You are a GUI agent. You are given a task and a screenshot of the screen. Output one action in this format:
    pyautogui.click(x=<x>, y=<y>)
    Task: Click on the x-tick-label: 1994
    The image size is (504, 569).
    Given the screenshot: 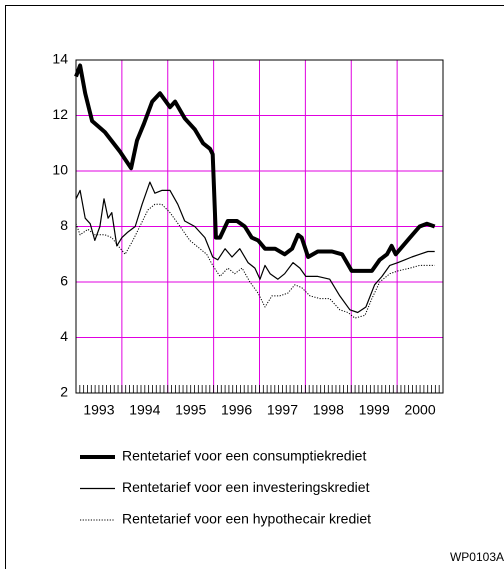 What is the action you would take?
    pyautogui.click(x=144, y=410)
    